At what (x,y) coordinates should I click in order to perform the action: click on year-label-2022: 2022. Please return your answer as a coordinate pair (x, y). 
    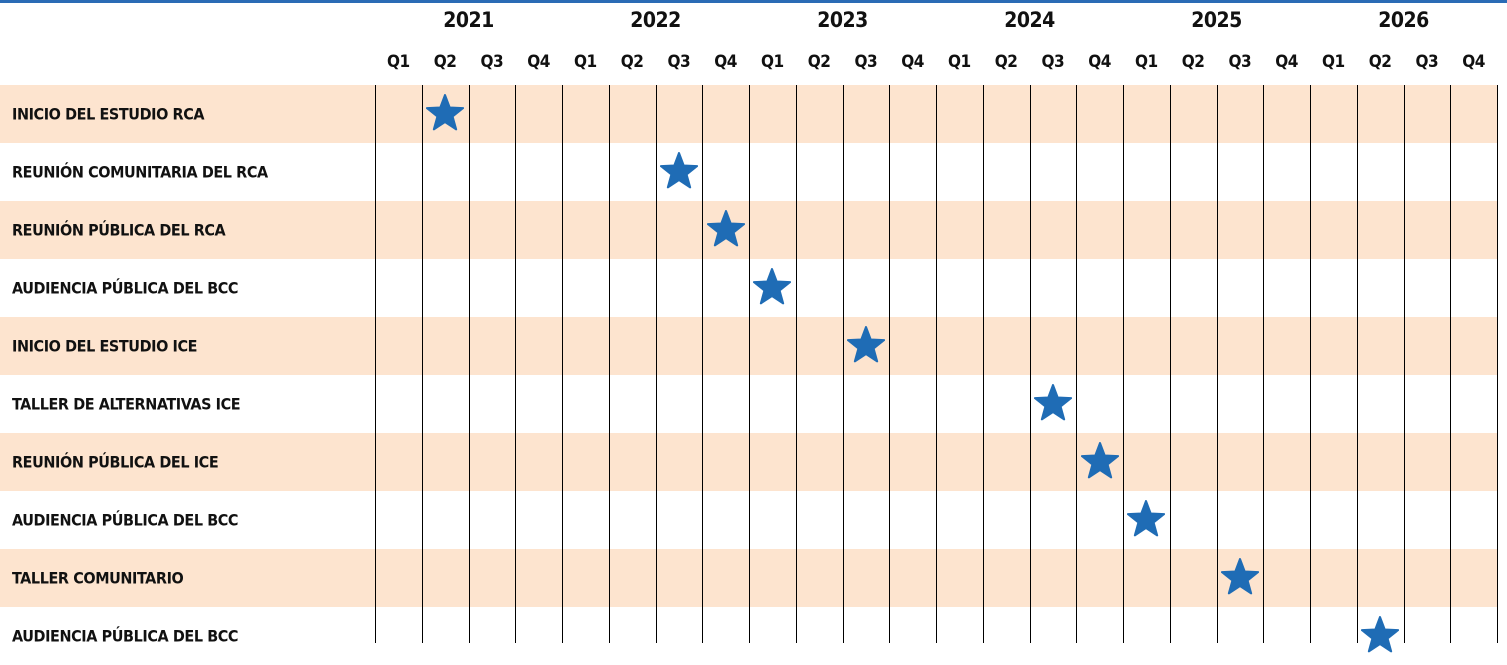
    Looking at the image, I should click on (655, 20).